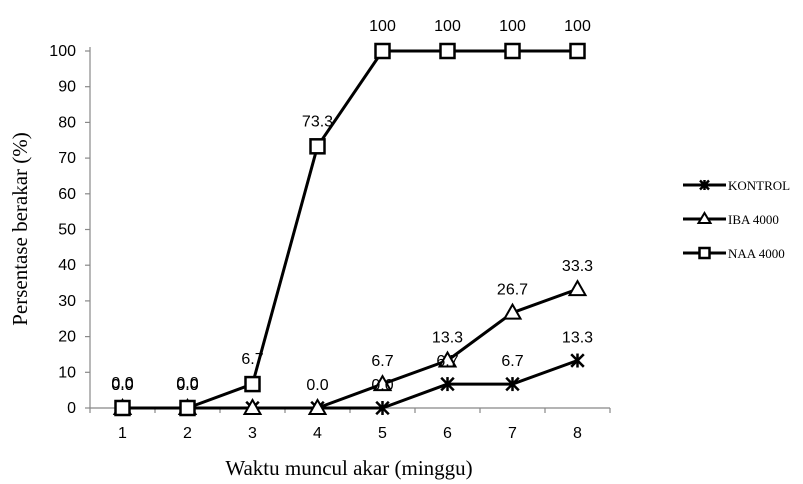 This screenshot has height=484, width=803. I want to click on legend-item-iba-4000: IBA 4000, so click(731, 219).